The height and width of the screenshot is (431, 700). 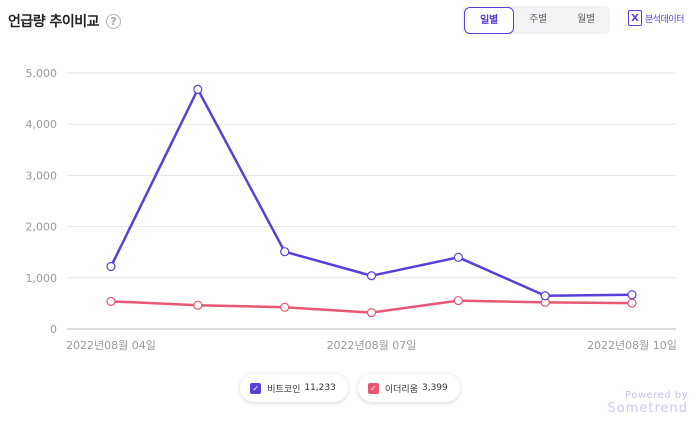 I want to click on export-data-label: 분석데이터, so click(x=664, y=19).